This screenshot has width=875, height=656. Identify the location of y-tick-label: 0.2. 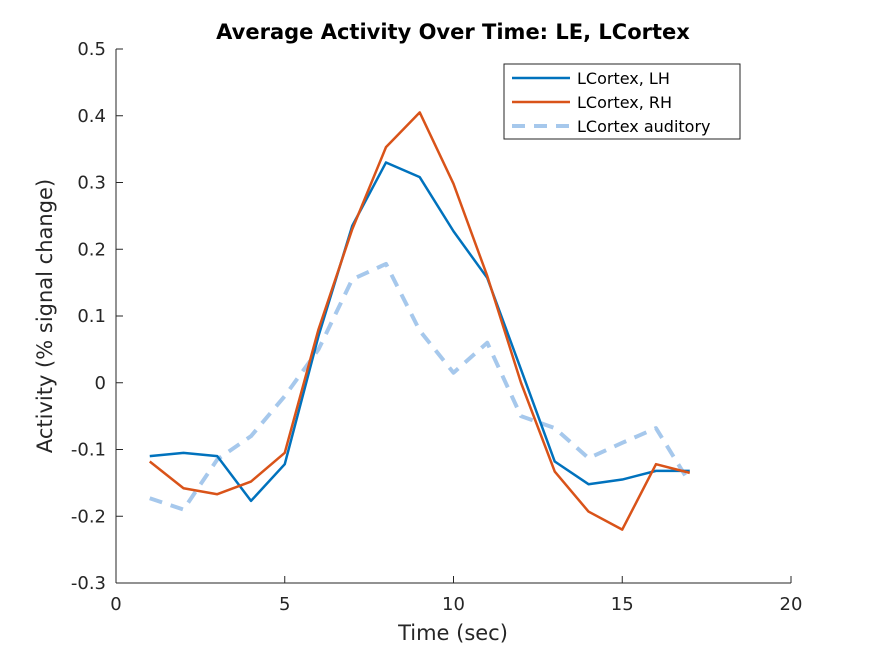
(91, 249).